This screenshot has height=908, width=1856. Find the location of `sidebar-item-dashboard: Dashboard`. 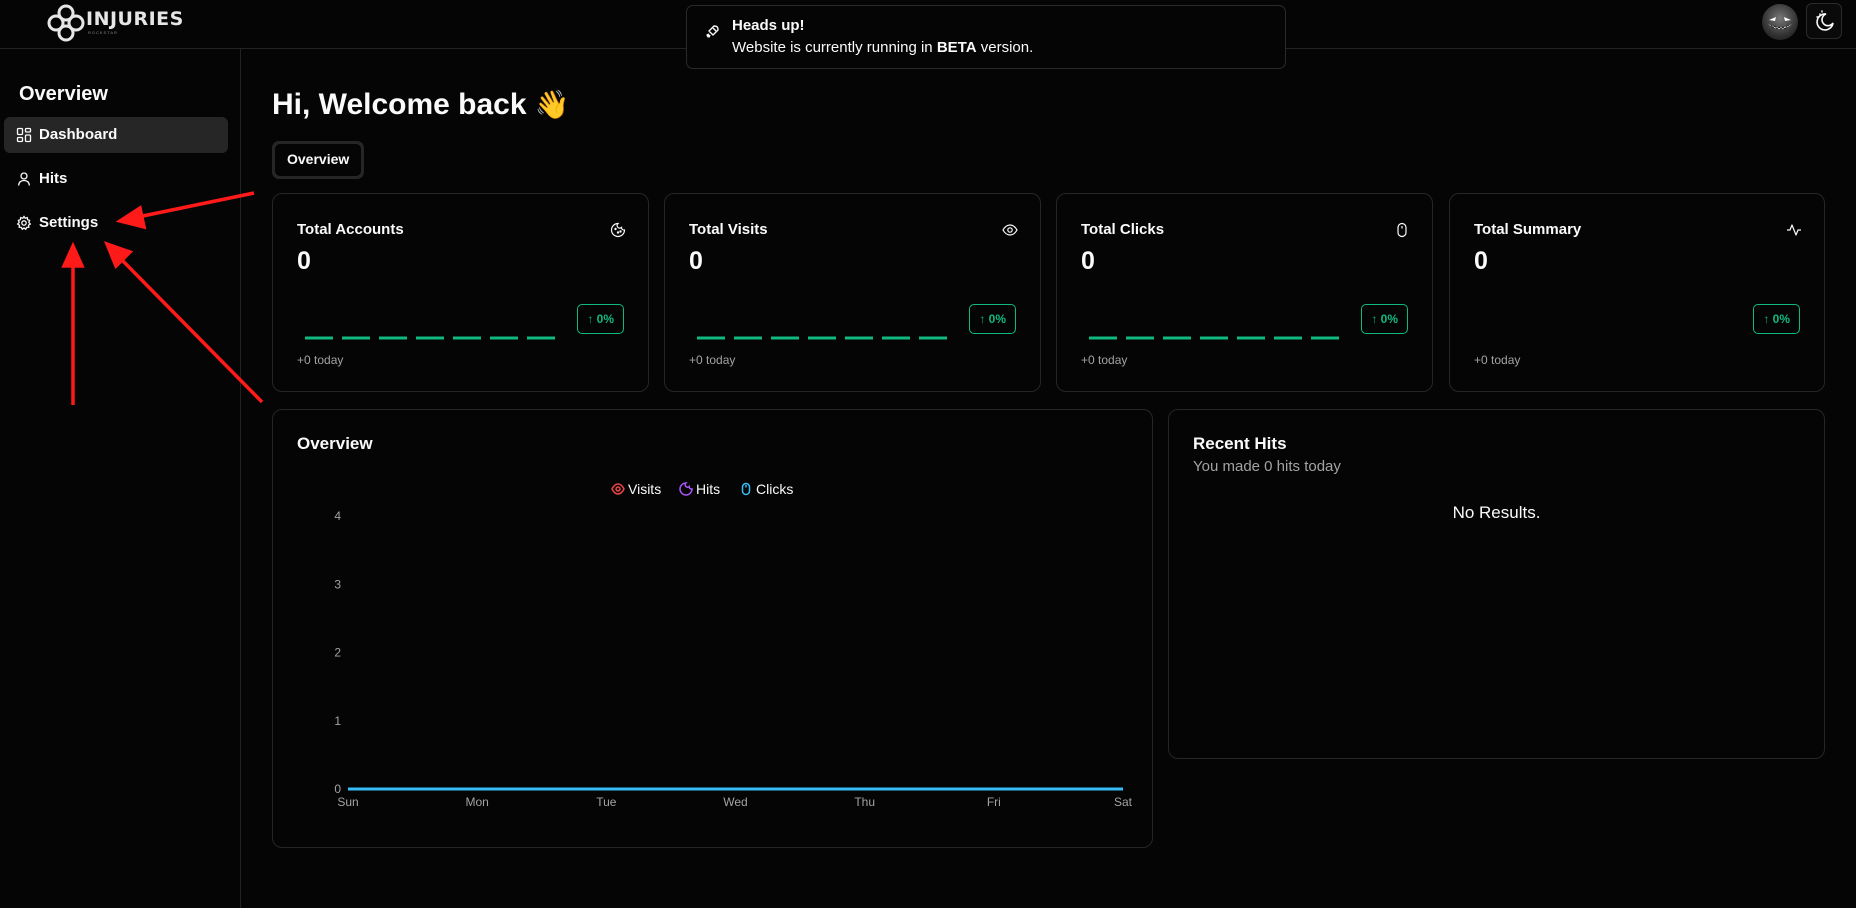

sidebar-item-dashboard: Dashboard is located at coordinates (116, 135).